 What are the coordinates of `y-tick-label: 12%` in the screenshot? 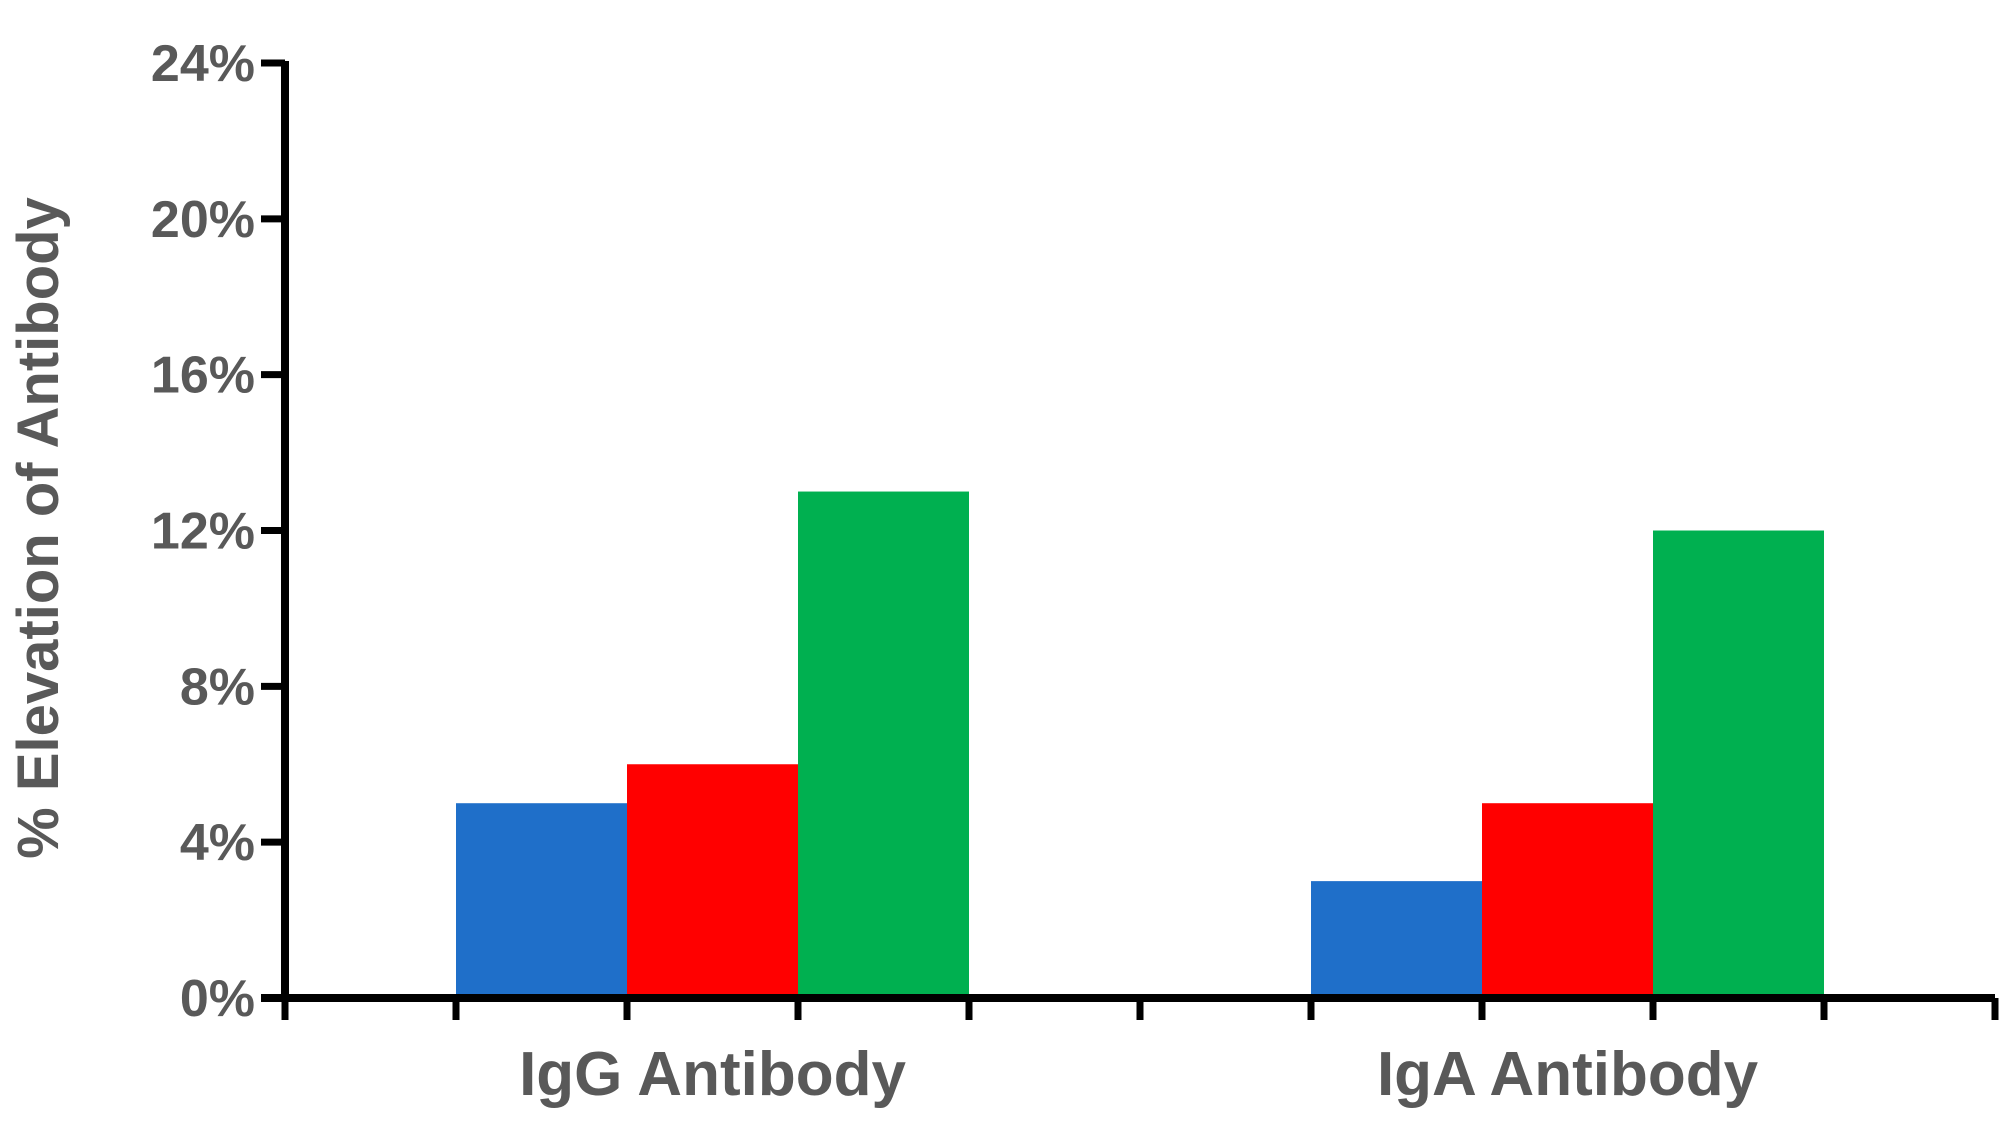 It's located at (203, 532).